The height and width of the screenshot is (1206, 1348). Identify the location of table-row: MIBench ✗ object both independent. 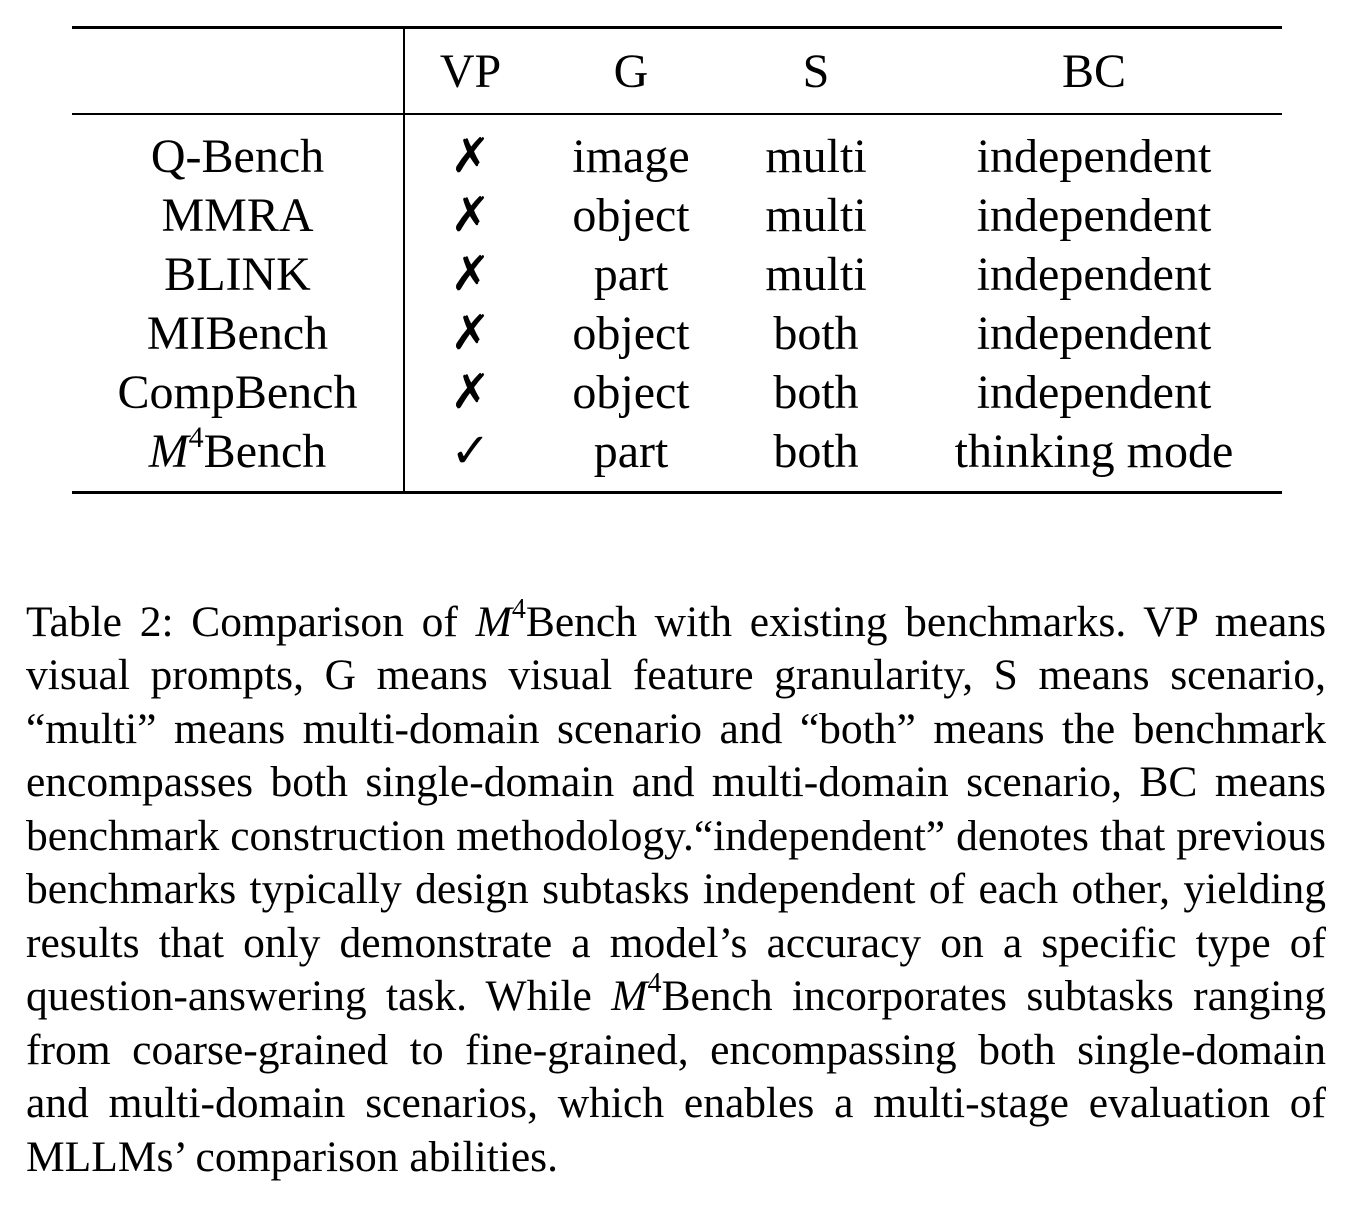
(677, 333).